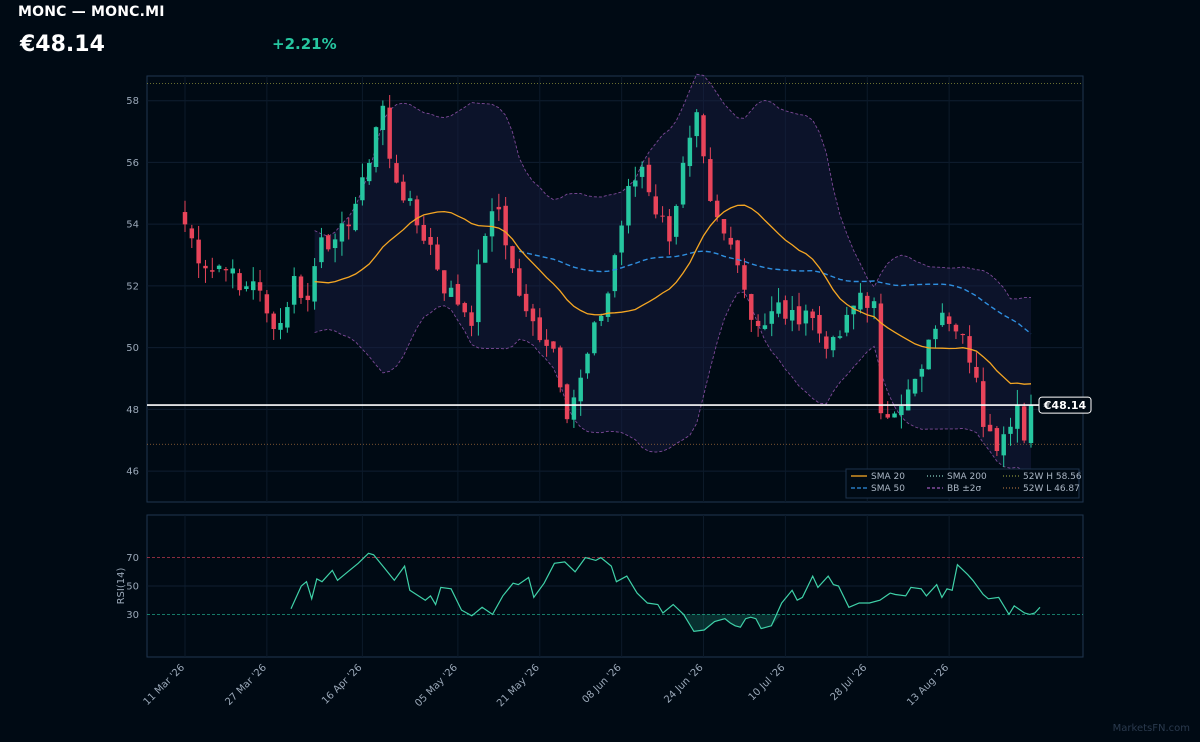 Image resolution: width=1200 pixels, height=742 pixels. Describe the element at coordinates (436, 685) in the screenshot. I see `x-tick-label: 05 May '26` at that location.